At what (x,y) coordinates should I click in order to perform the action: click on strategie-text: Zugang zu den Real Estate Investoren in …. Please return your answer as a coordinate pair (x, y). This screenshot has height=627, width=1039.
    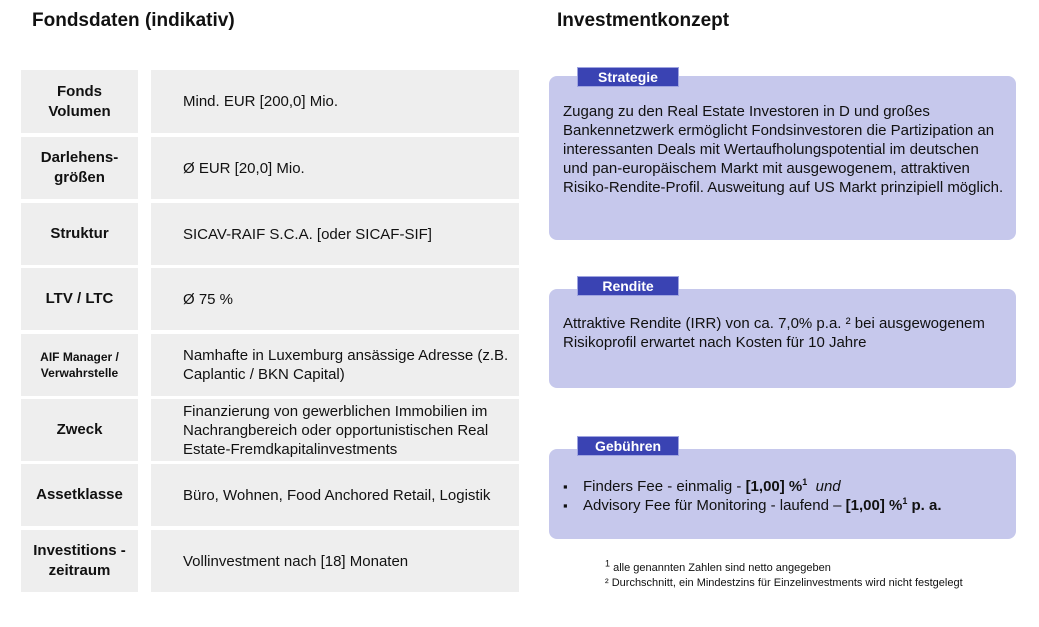
    Looking at the image, I should click on (783, 149).